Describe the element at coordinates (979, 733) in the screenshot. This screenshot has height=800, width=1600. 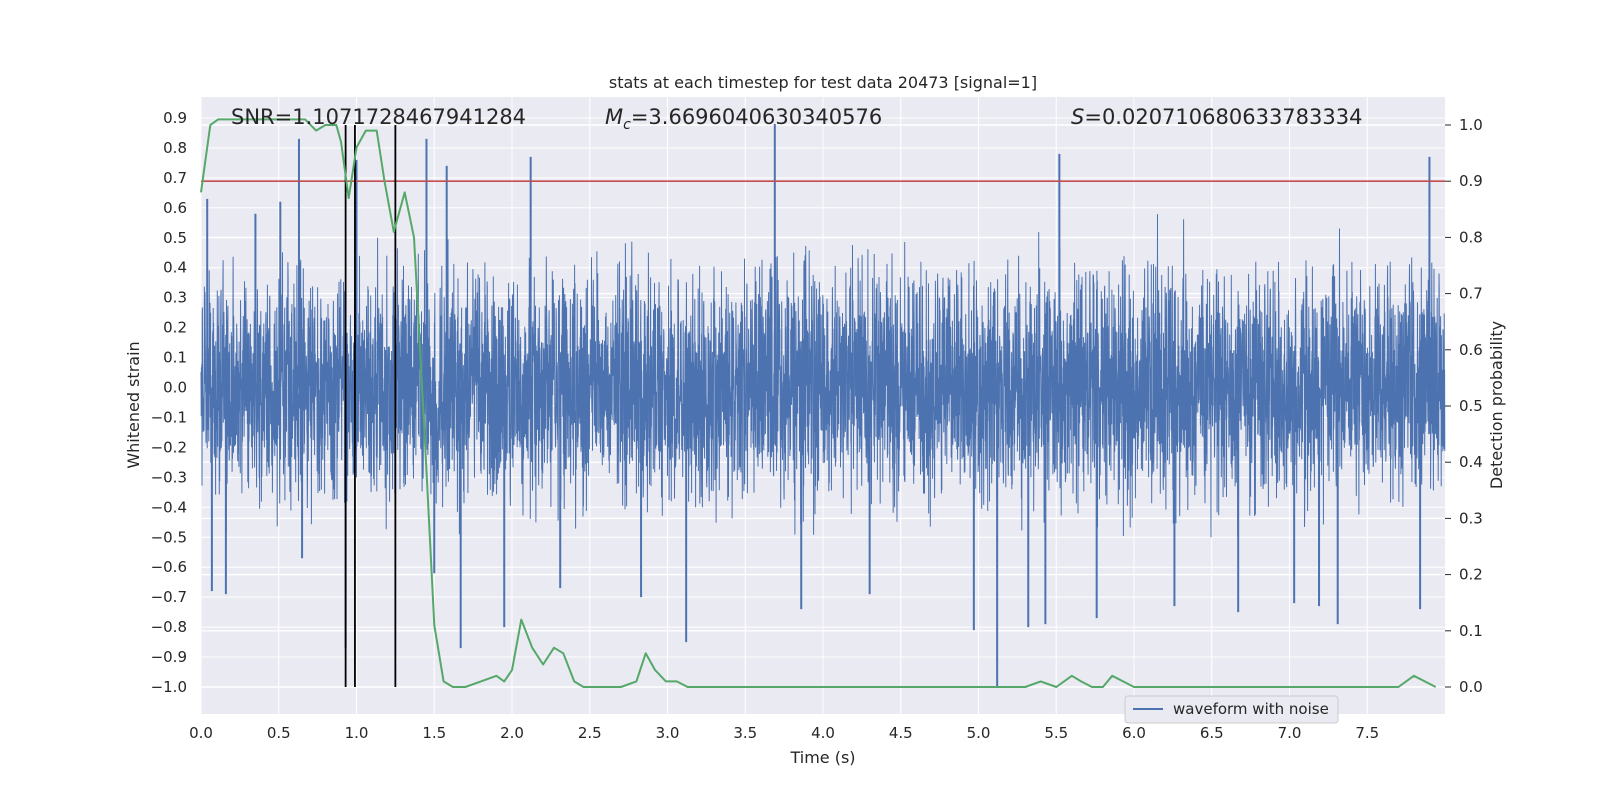
I see `x-tick-label: 5.0` at that location.